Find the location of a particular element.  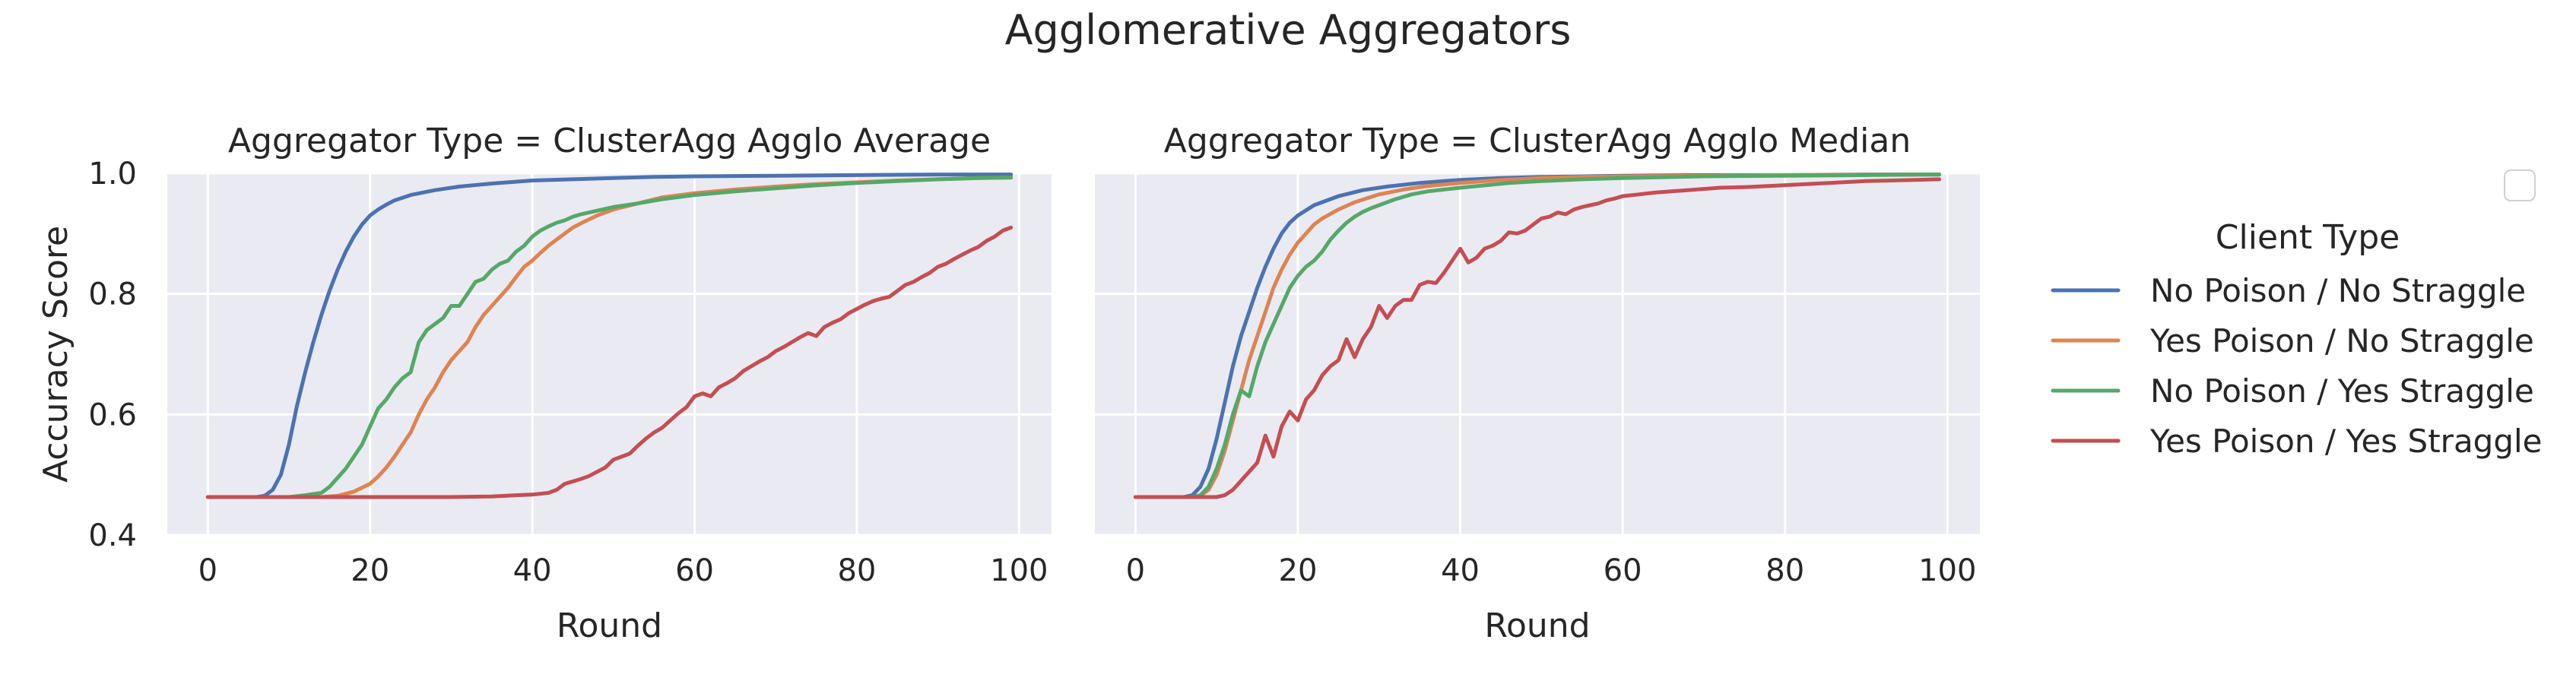

y-tick-label: 1.0 is located at coordinates (112, 174).